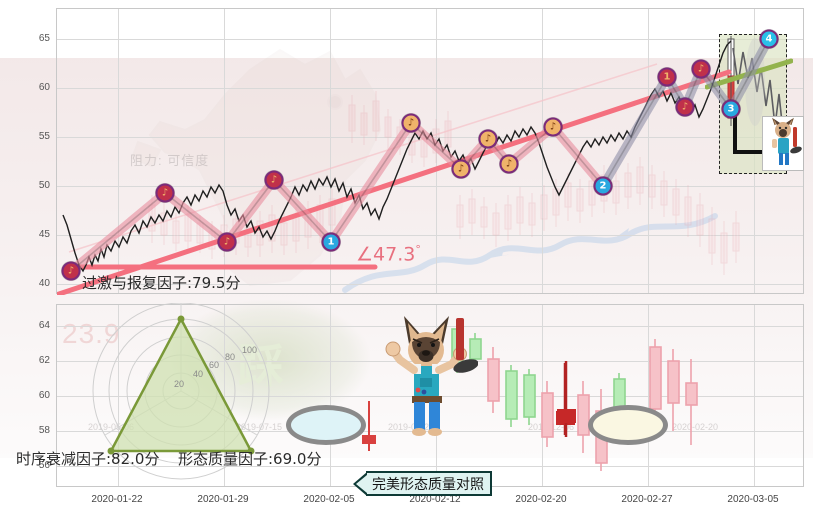  What do you see at coordinates (360, 483) in the screenshot?
I see `callout-arrow-icon` at bounding box center [360, 483].